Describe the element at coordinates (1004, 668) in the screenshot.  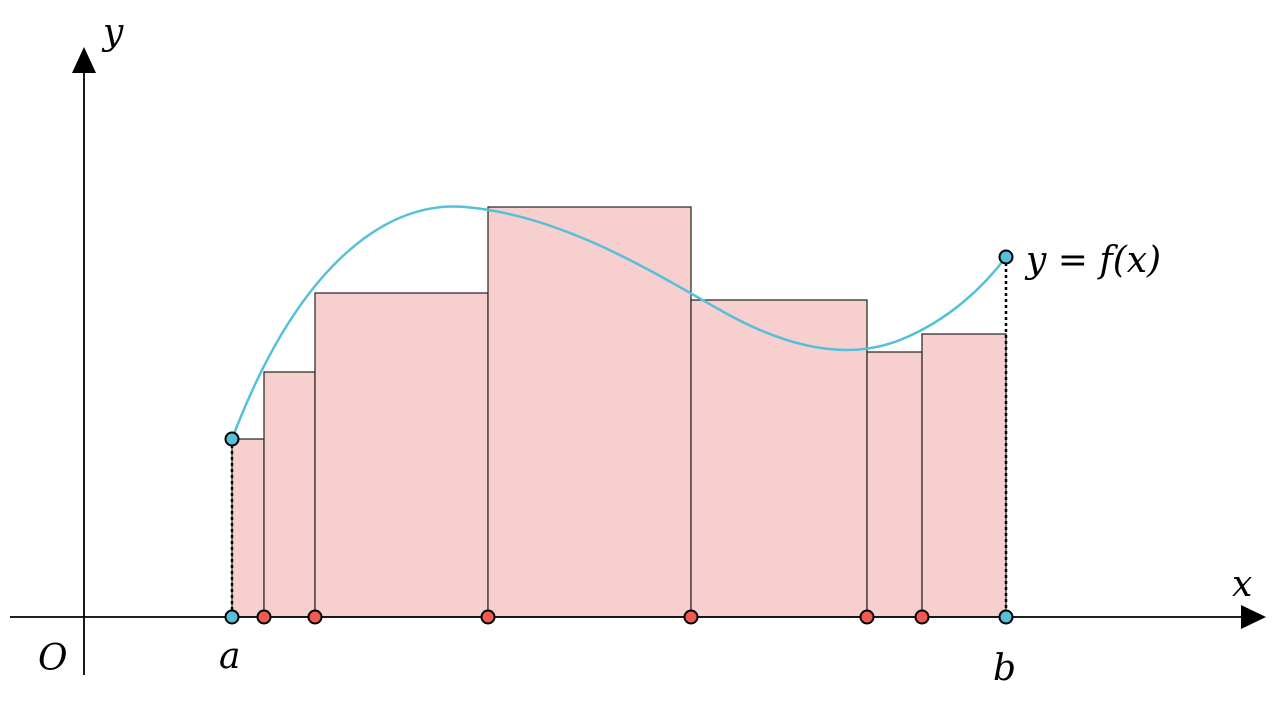
I see `point-b-label: b` at that location.